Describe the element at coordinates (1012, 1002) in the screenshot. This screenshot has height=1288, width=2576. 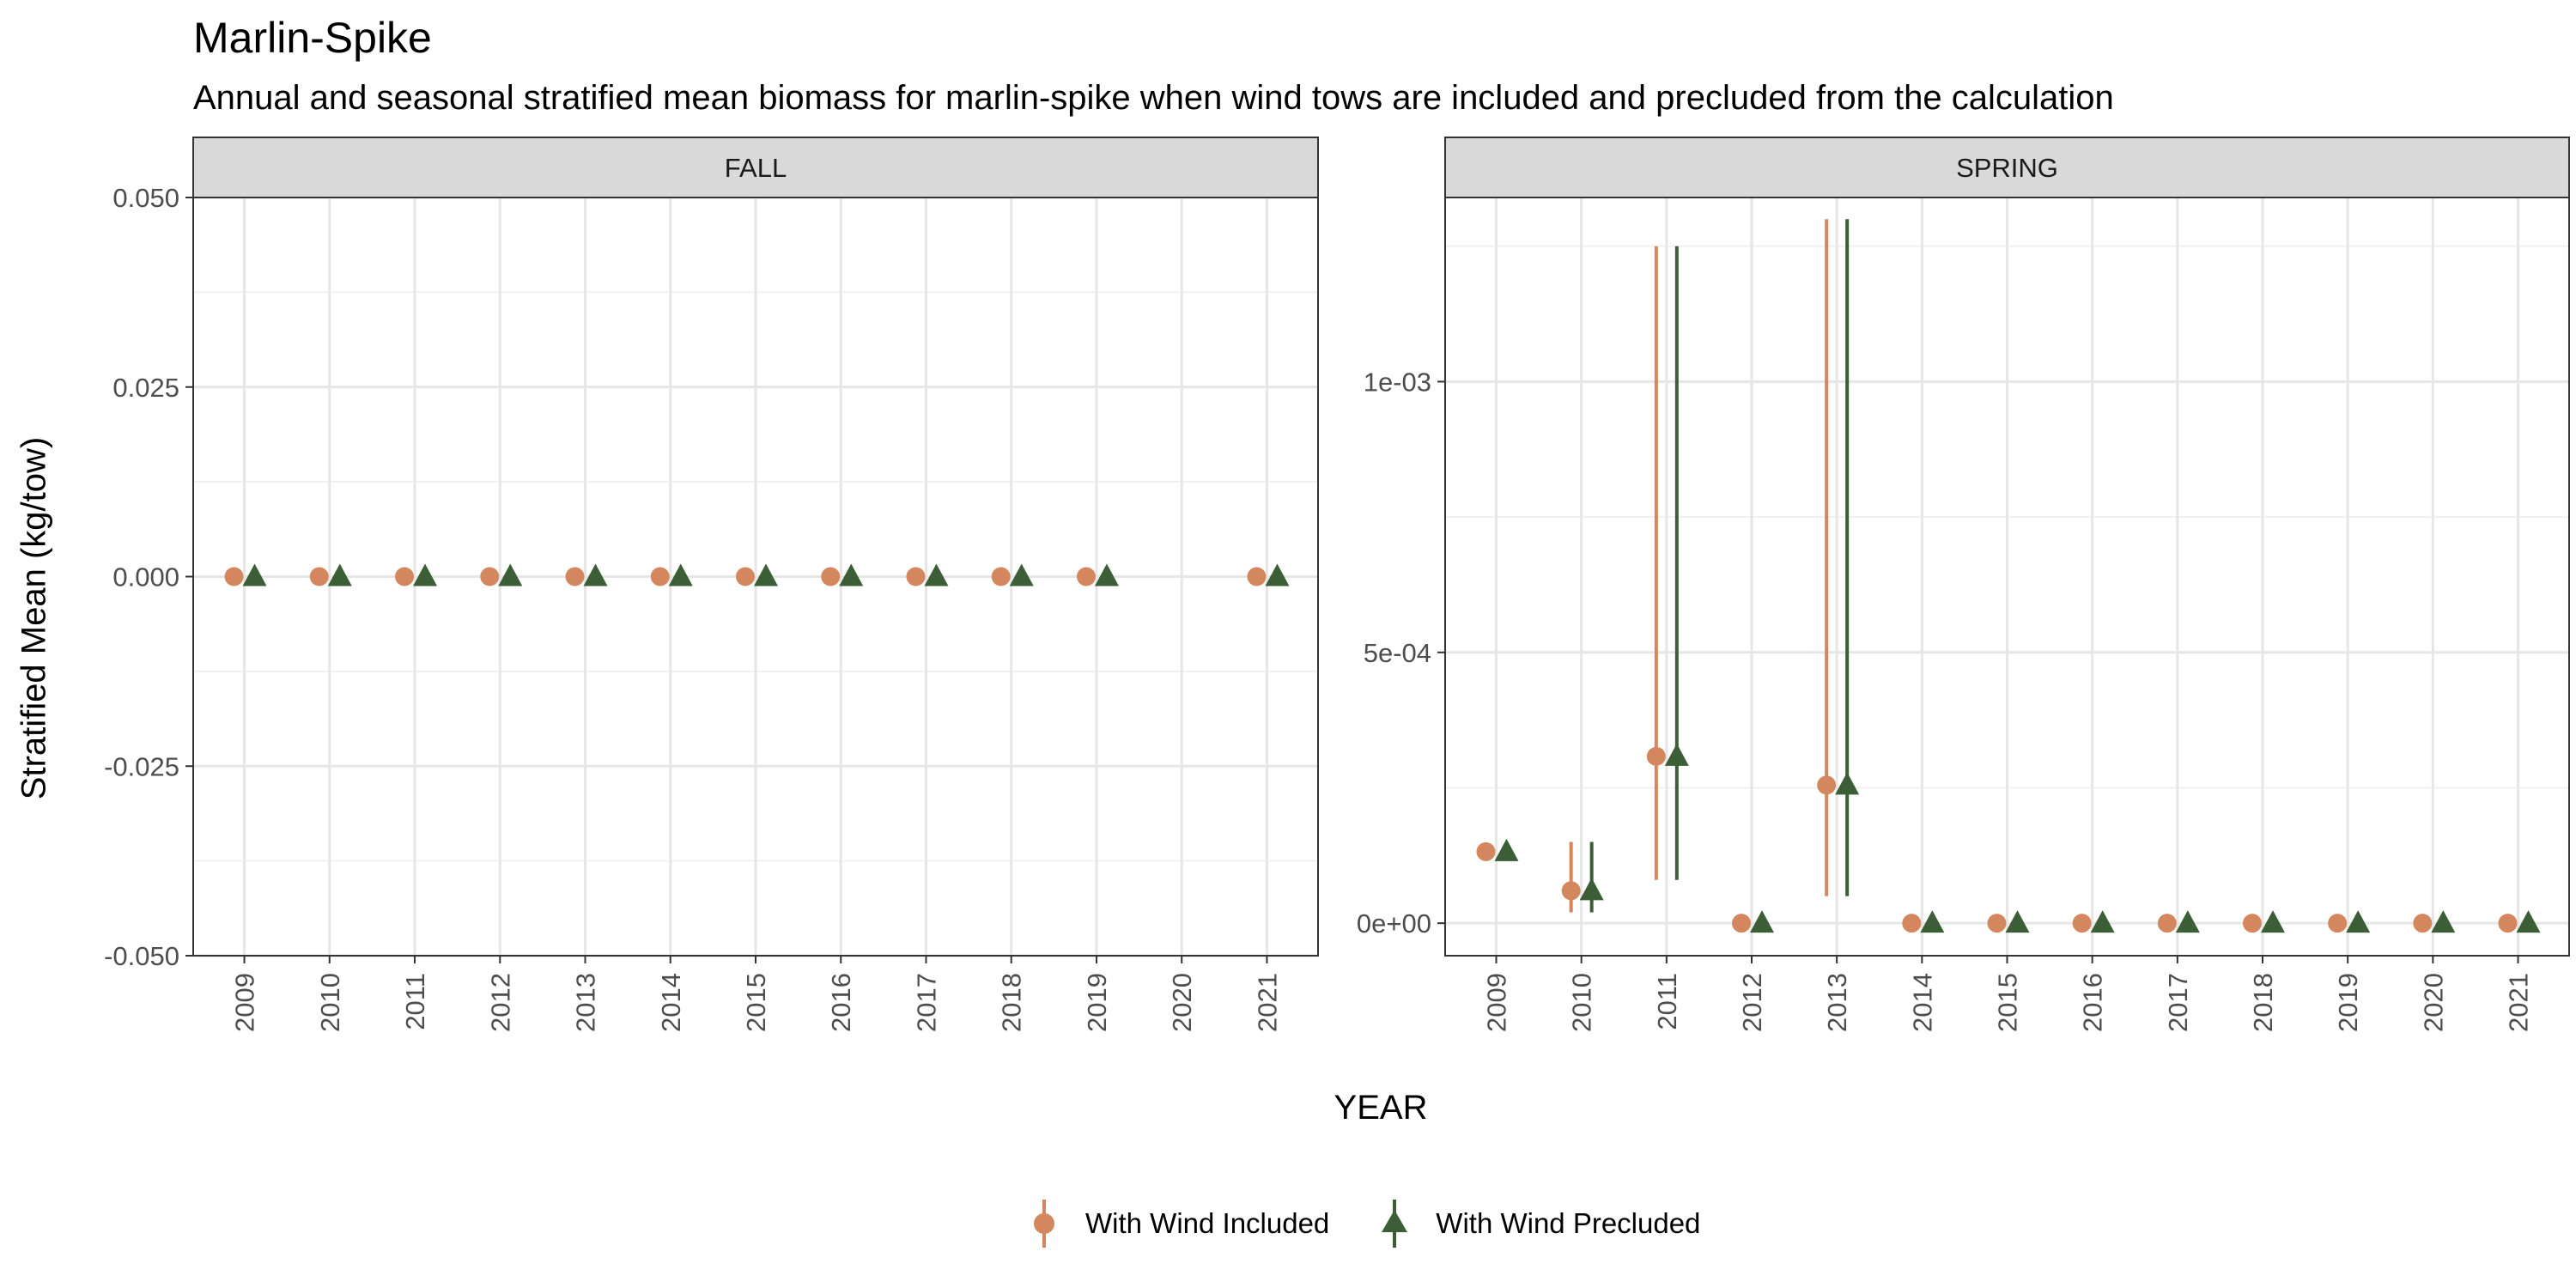
I see `x-tick-label-fall: 2018` at that location.